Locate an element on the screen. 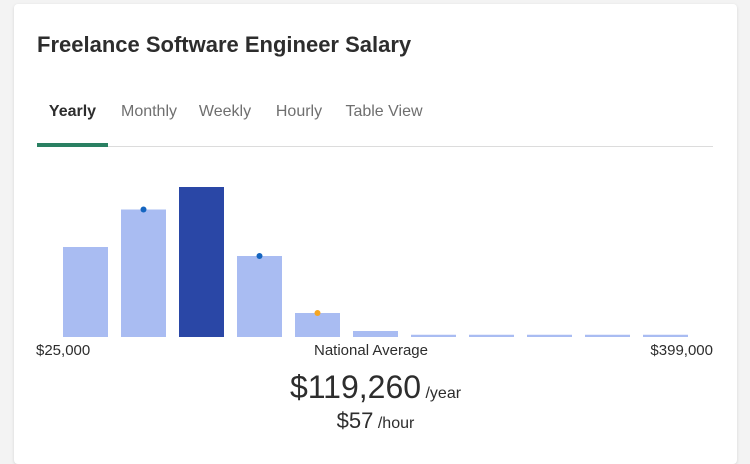 Image resolution: width=750 pixels, height=464 pixels. hourly-salary: $57 /hour is located at coordinates (375, 421).